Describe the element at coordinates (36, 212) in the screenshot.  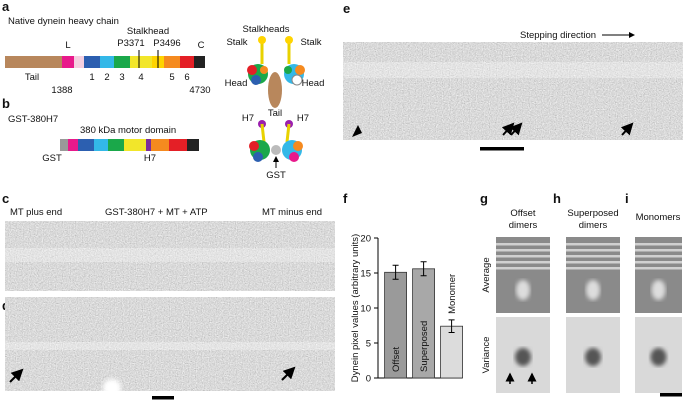
I see `label: MT plus end` at that location.